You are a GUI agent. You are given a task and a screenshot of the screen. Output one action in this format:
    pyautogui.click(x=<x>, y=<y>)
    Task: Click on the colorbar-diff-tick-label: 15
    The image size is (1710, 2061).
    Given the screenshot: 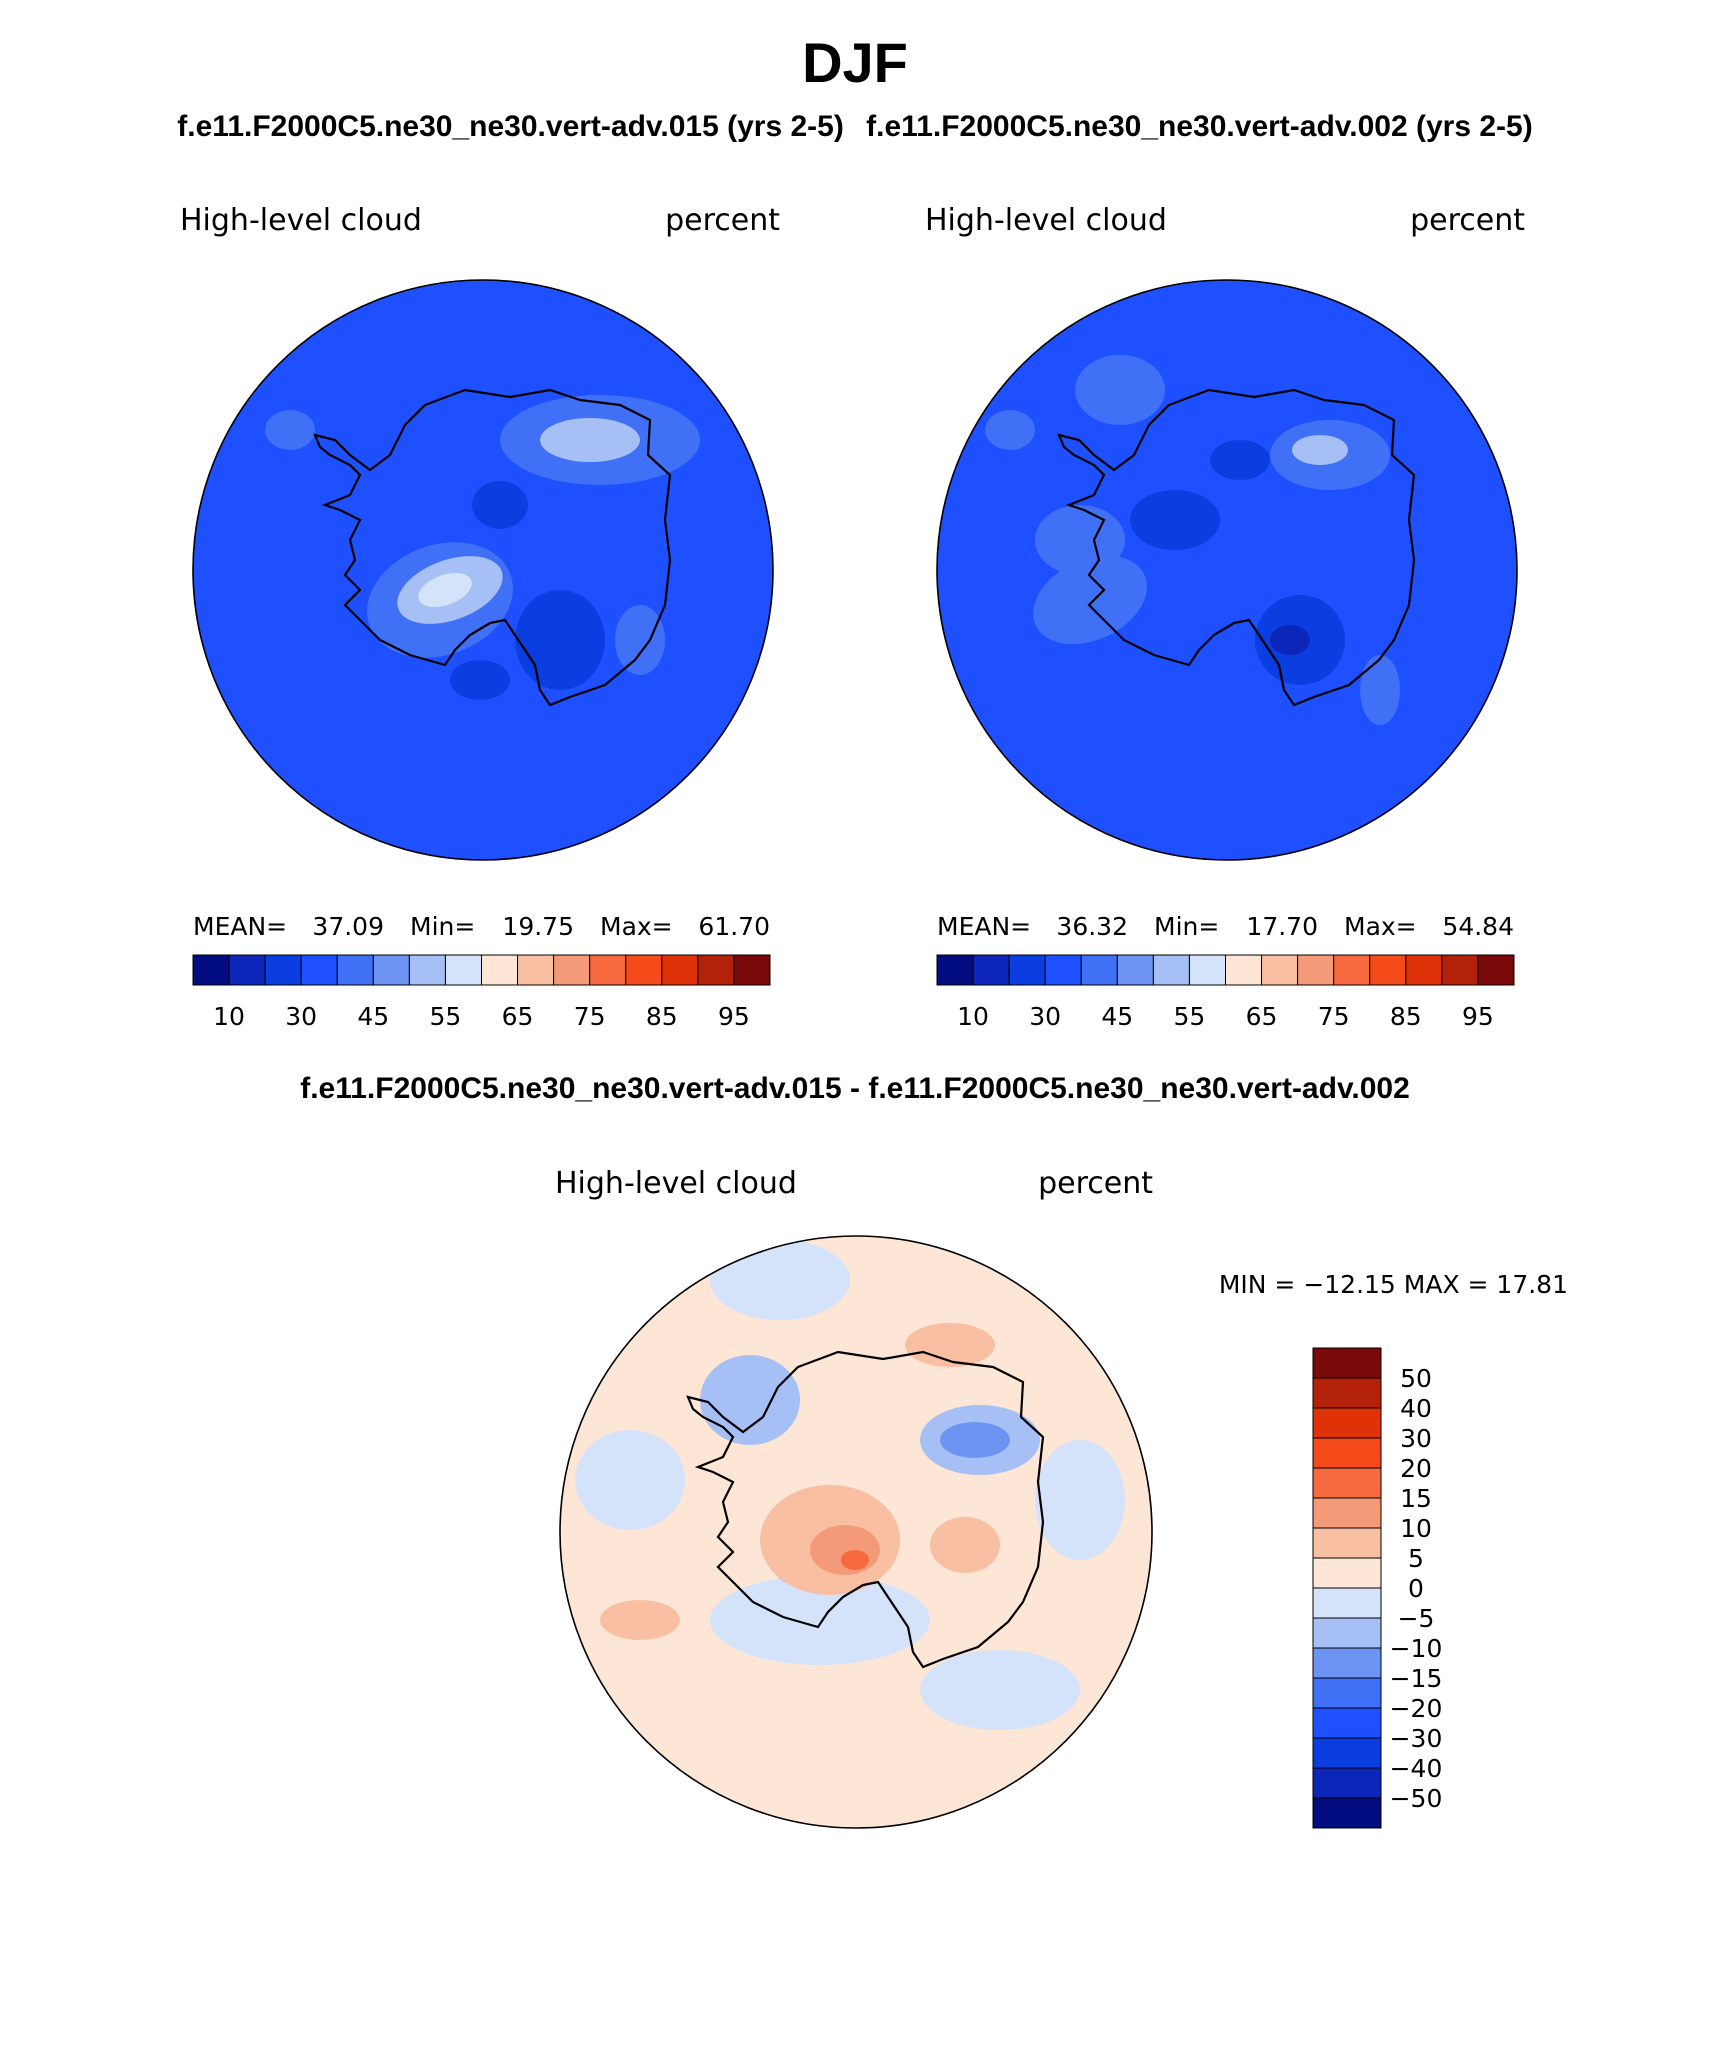 What is the action you would take?
    pyautogui.click(x=1416, y=1498)
    